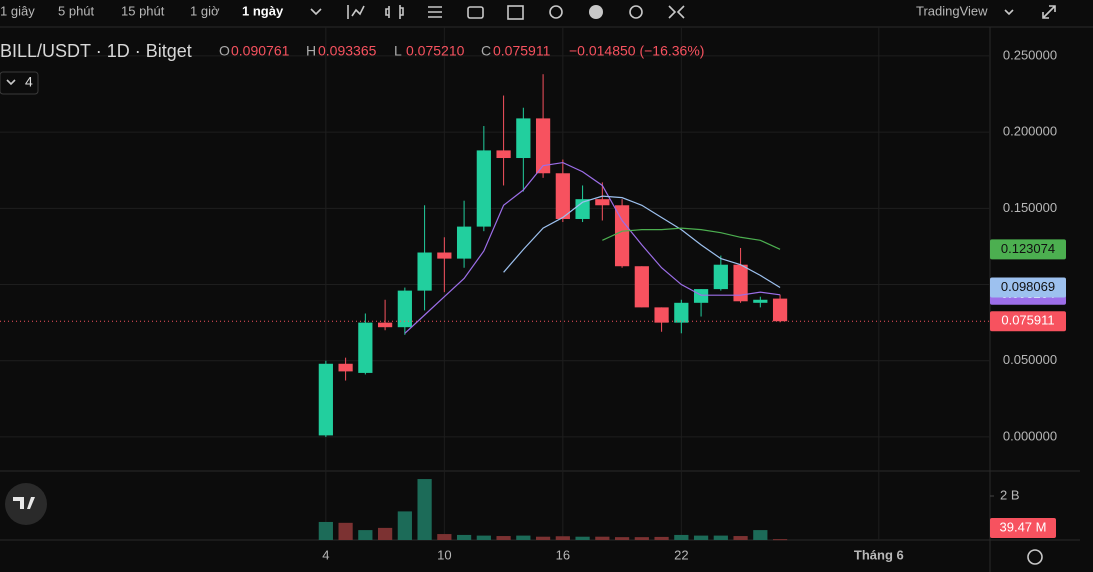  I want to click on legend-toggle-icon, so click(11, 82).